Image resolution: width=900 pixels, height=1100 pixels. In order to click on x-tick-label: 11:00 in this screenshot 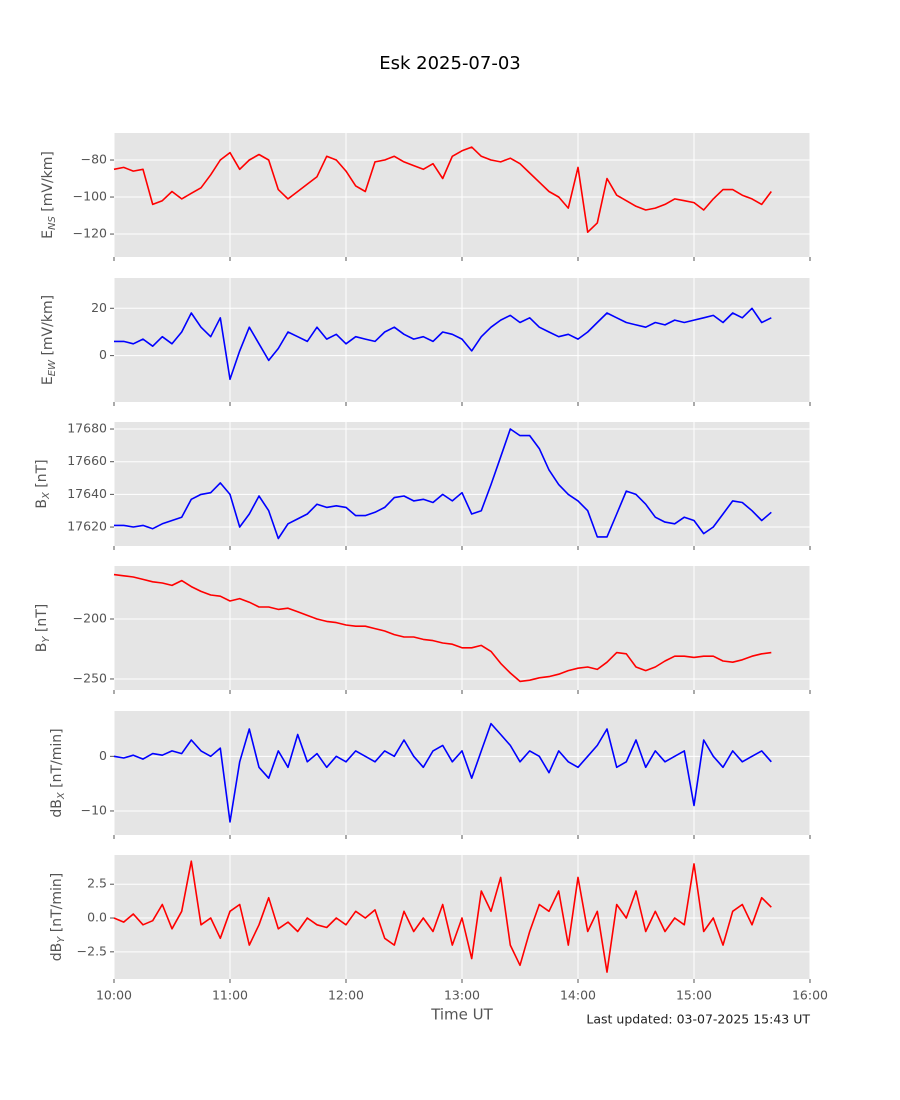, I will do `click(230, 995)`.